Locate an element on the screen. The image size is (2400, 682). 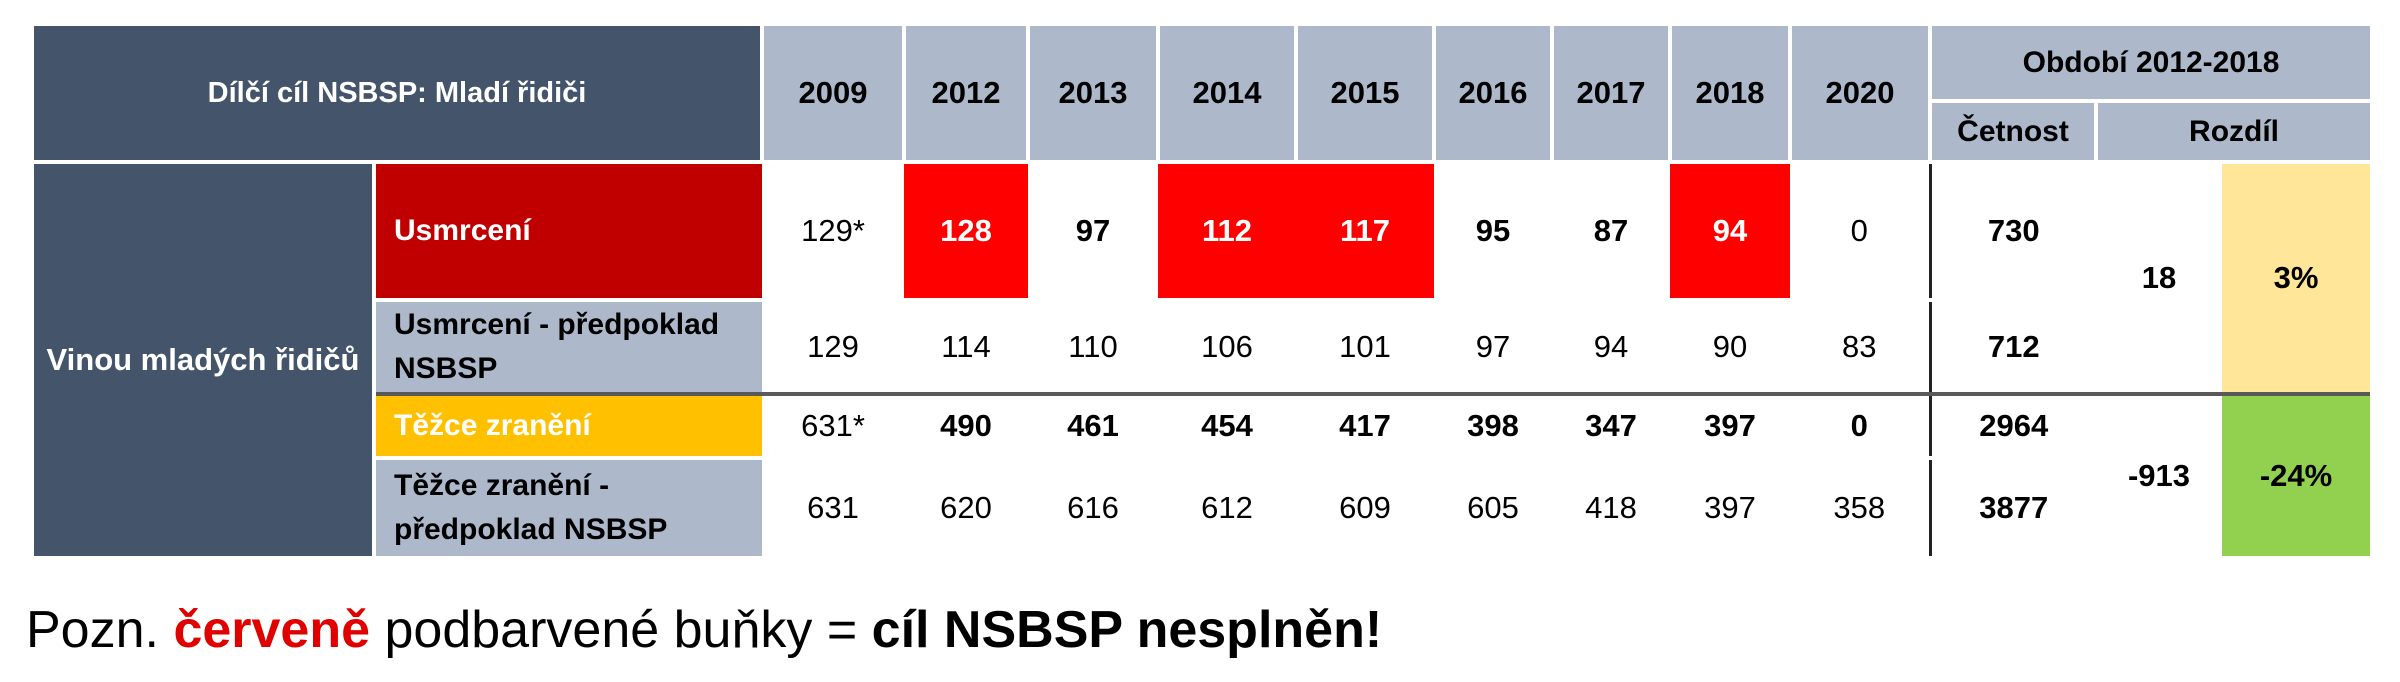
year-header-2012: 2012 is located at coordinates (967, 94).